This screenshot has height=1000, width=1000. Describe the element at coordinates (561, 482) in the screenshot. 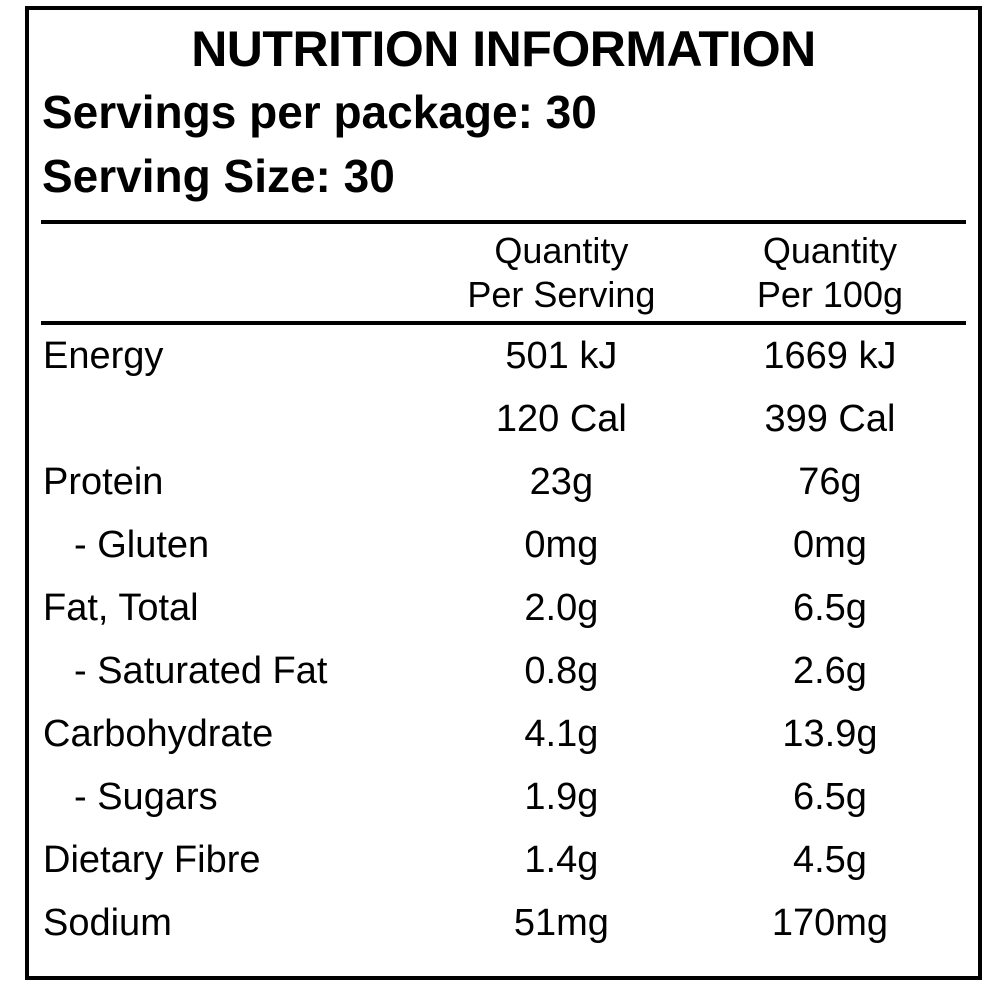

I see `value-per-serving: 23g` at that location.